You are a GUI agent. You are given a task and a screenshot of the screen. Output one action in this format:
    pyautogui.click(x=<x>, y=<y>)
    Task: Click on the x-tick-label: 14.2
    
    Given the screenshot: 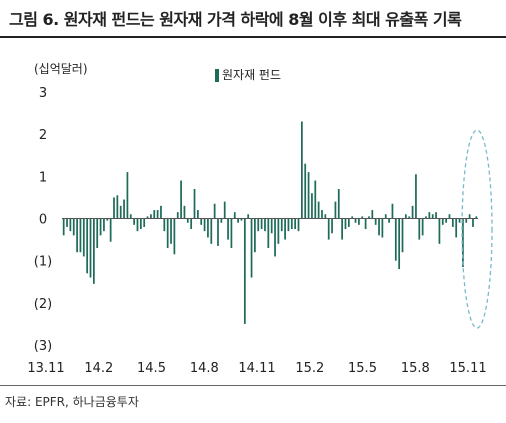 What is the action you would take?
    pyautogui.click(x=98, y=368)
    